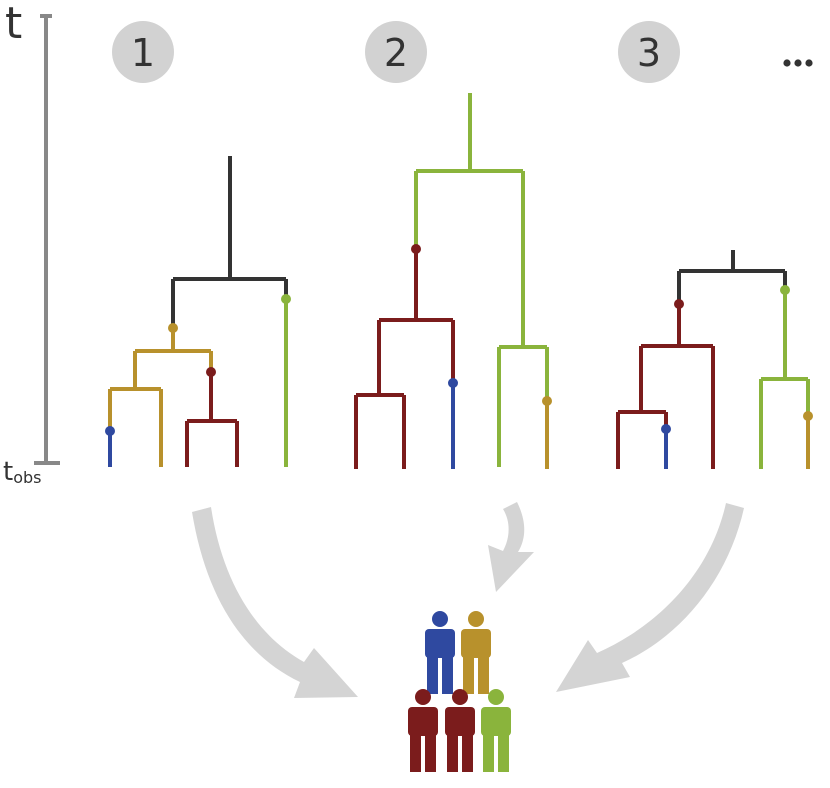 The width and height of the screenshot is (830, 788). I want to click on tree-3-node-green, so click(785, 290).